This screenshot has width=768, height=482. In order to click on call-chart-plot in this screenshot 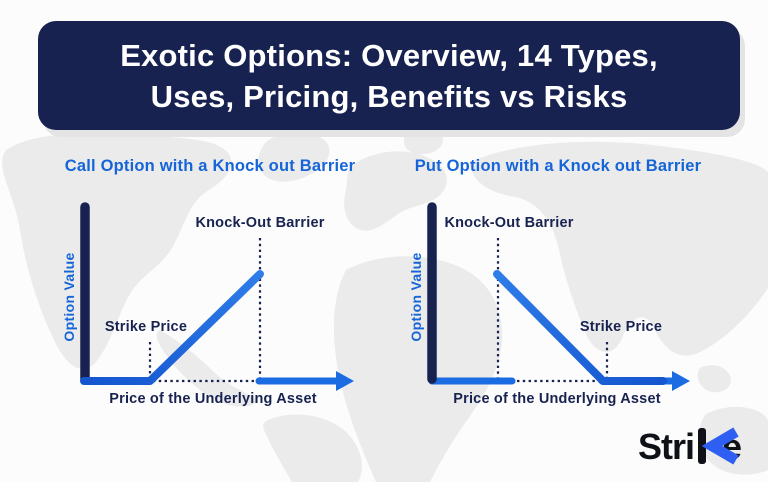, I will do `click(217, 296)`.